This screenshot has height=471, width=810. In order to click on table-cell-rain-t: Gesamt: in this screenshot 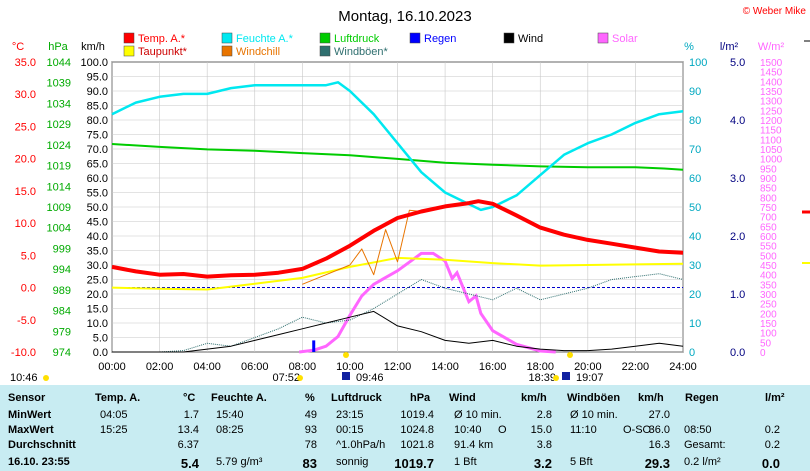, I will do `click(705, 445)`.